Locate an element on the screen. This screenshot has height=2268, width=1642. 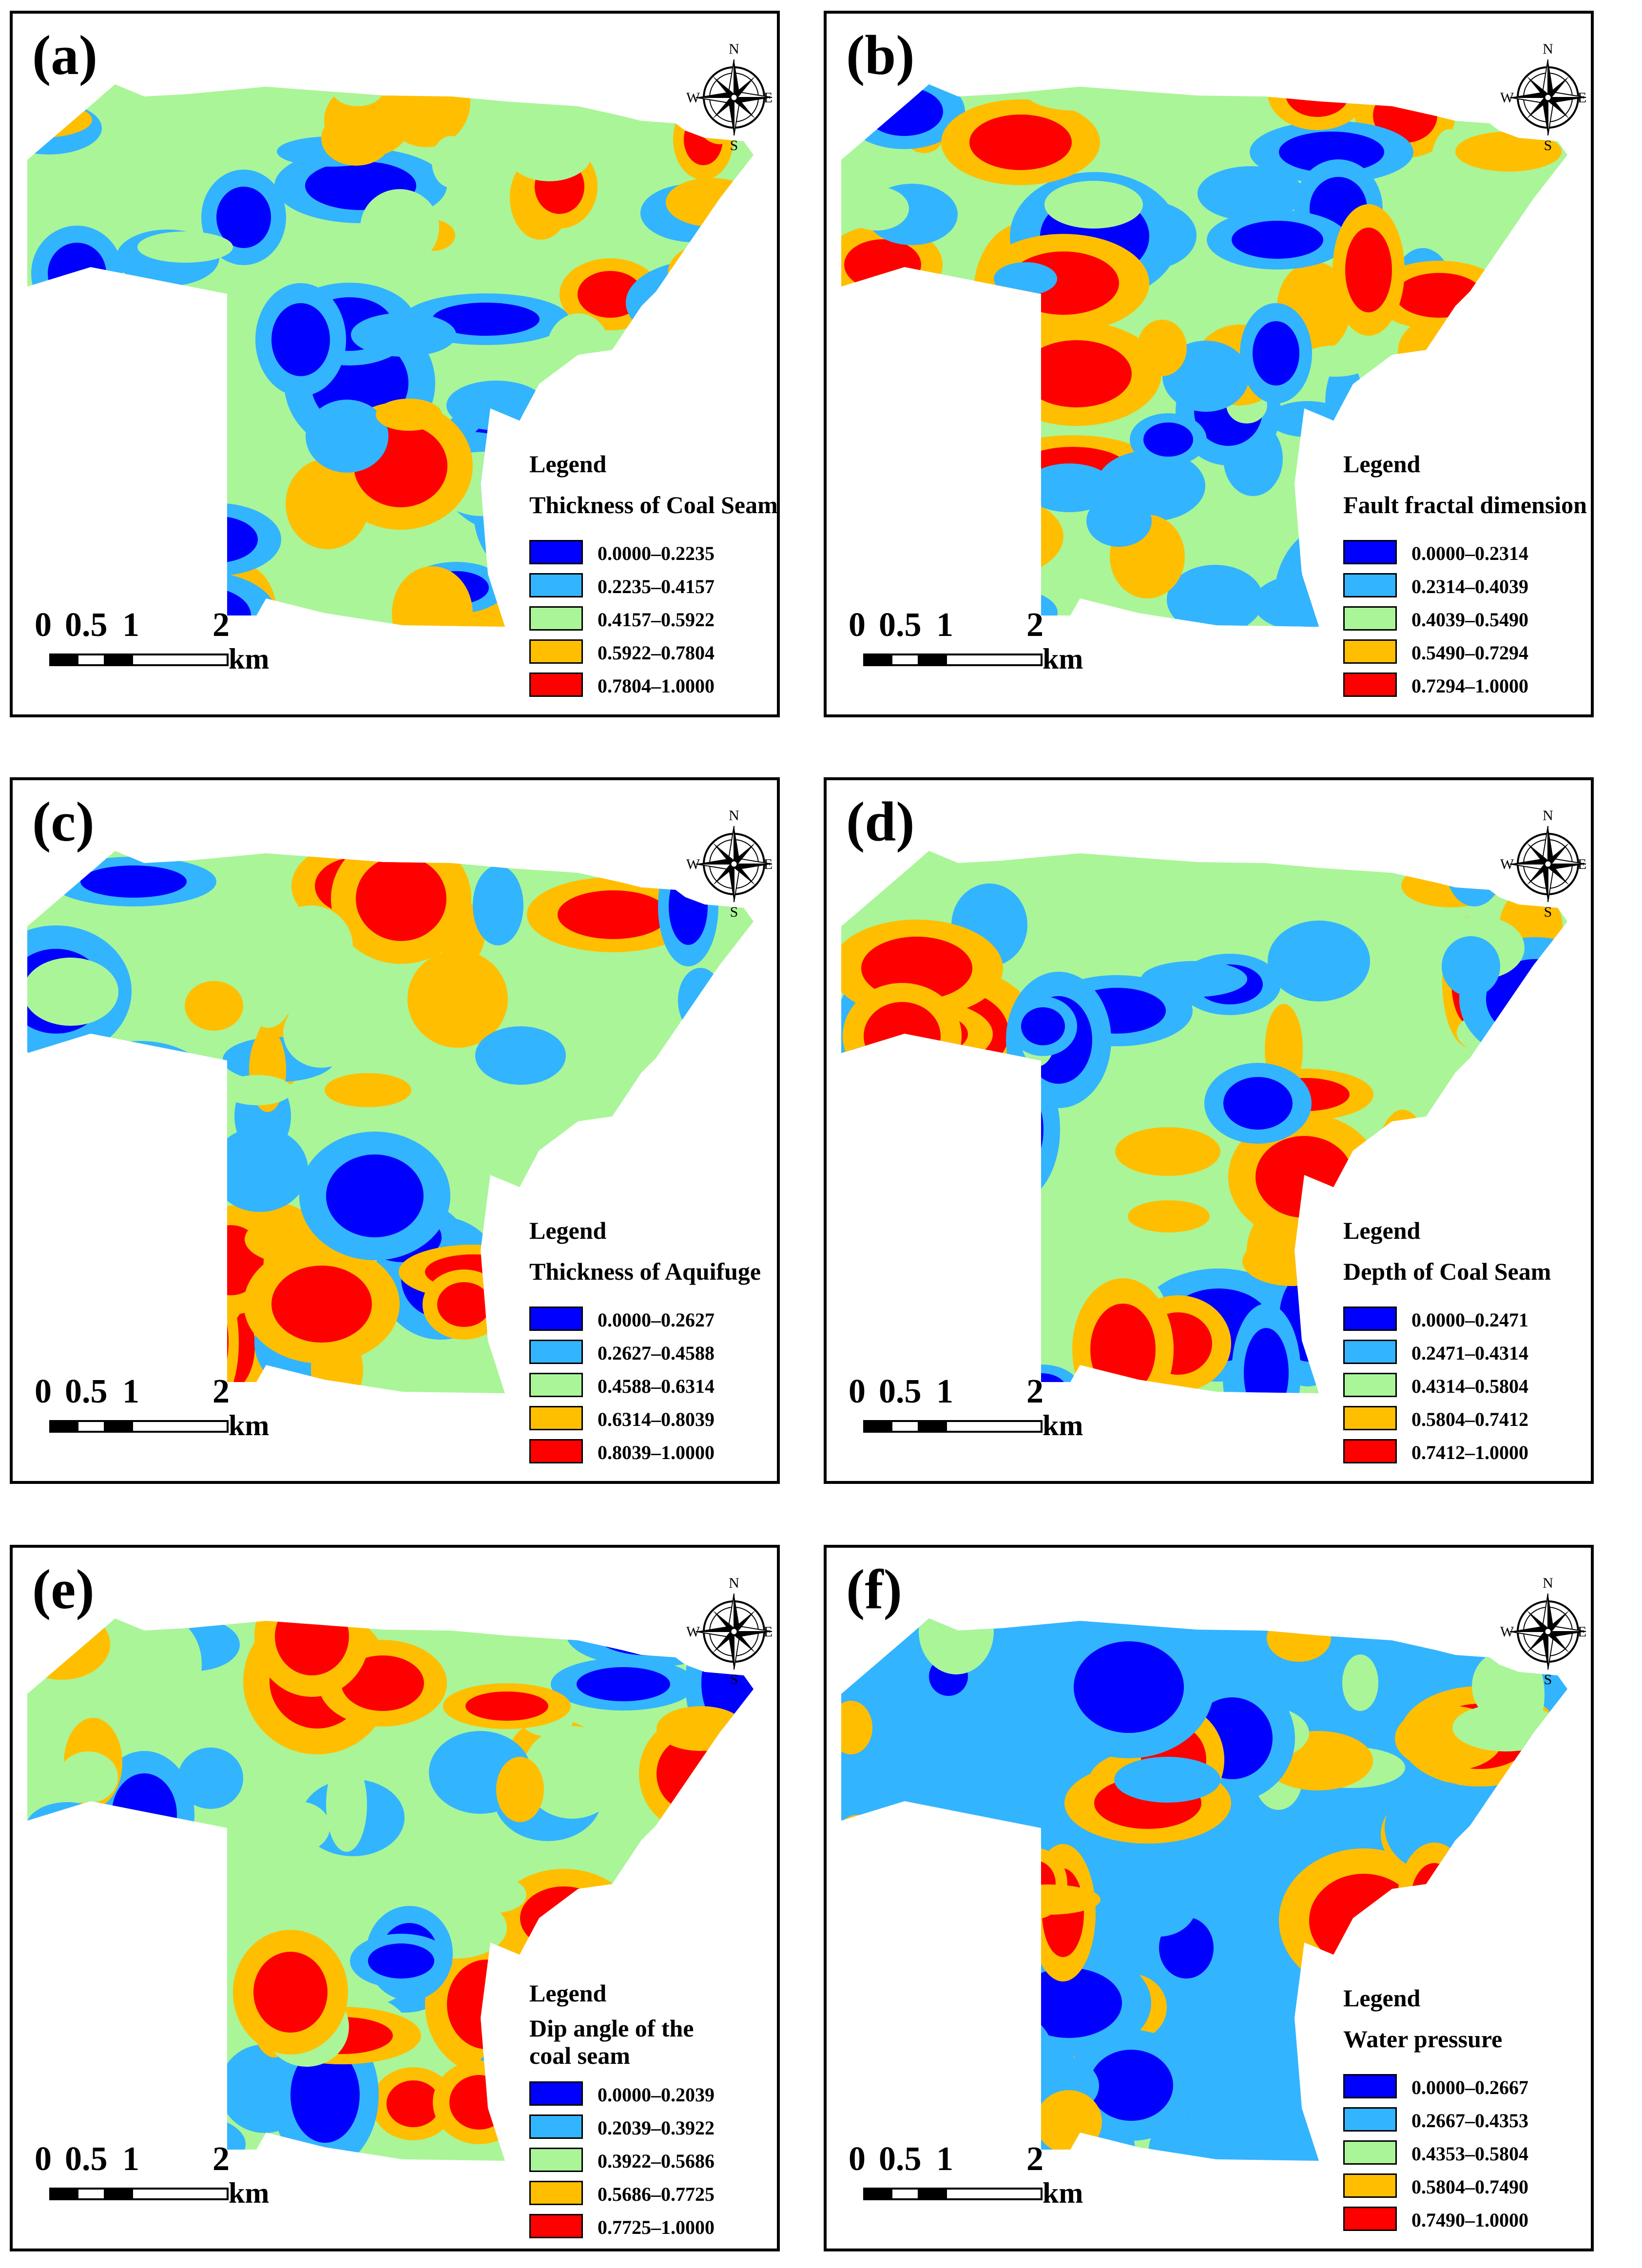
legend-row: 0.0000–0.2627 is located at coordinates (653, 1319).